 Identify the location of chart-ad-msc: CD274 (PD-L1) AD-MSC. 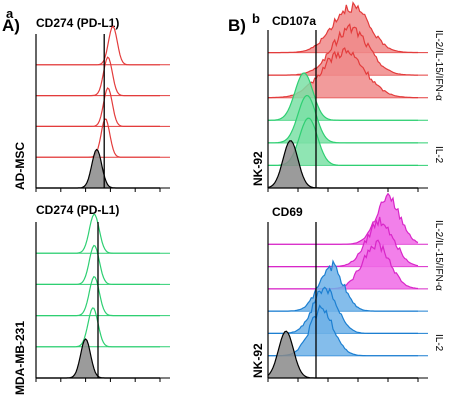
(91, 104).